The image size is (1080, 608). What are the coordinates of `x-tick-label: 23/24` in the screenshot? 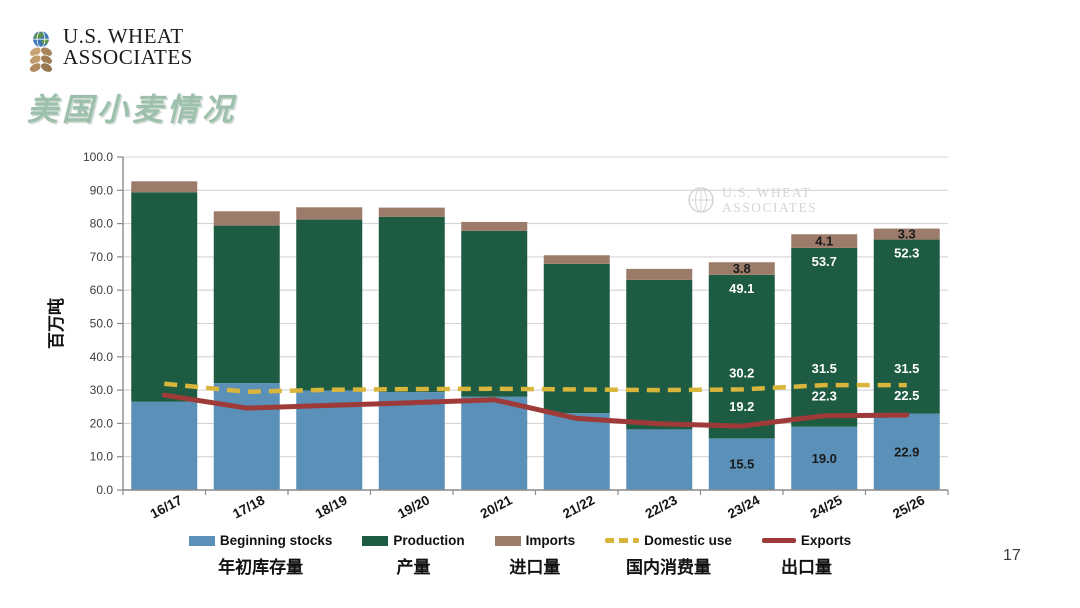 It's located at (743, 506).